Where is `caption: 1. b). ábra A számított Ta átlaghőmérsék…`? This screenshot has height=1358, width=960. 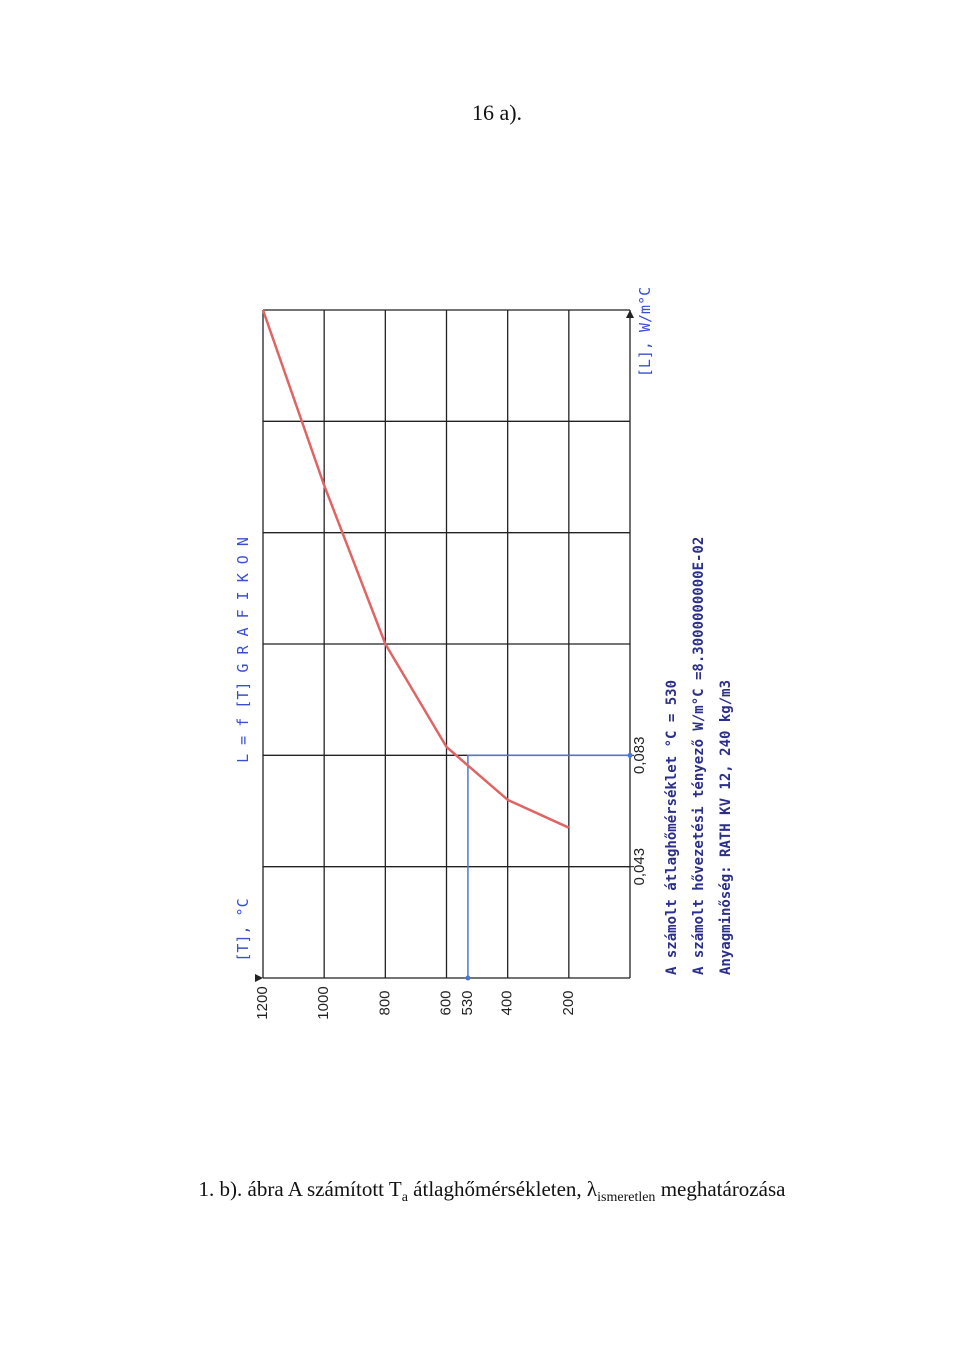 caption: 1. b). ábra A számított Ta átlaghőmérsék… is located at coordinates (493, 1191).